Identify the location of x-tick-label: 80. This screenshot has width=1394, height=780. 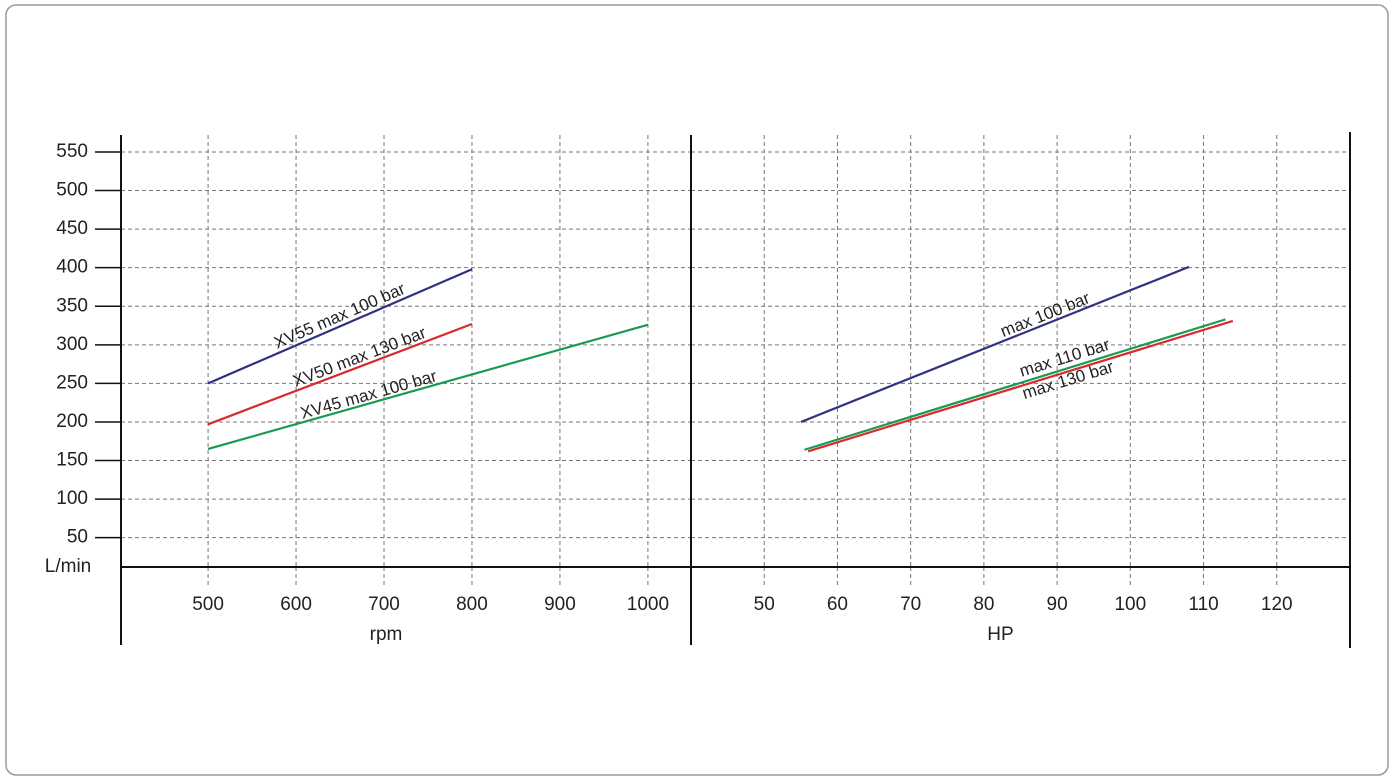
(983, 604).